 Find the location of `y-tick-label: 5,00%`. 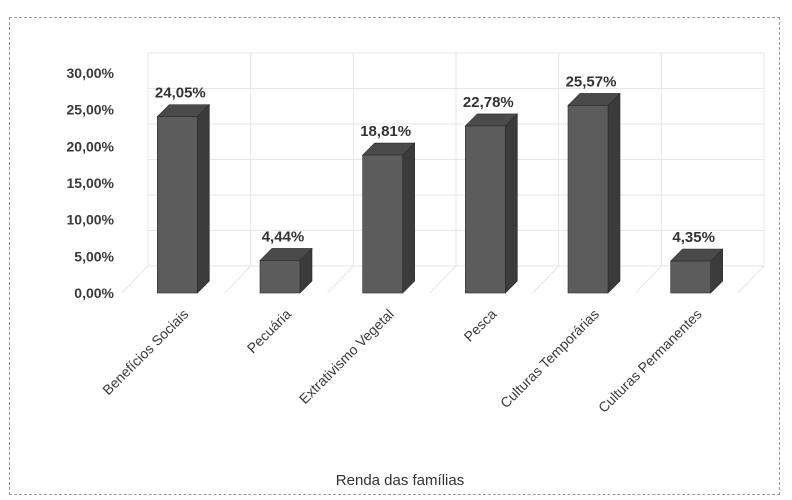

y-tick-label: 5,00% is located at coordinates (94, 256).